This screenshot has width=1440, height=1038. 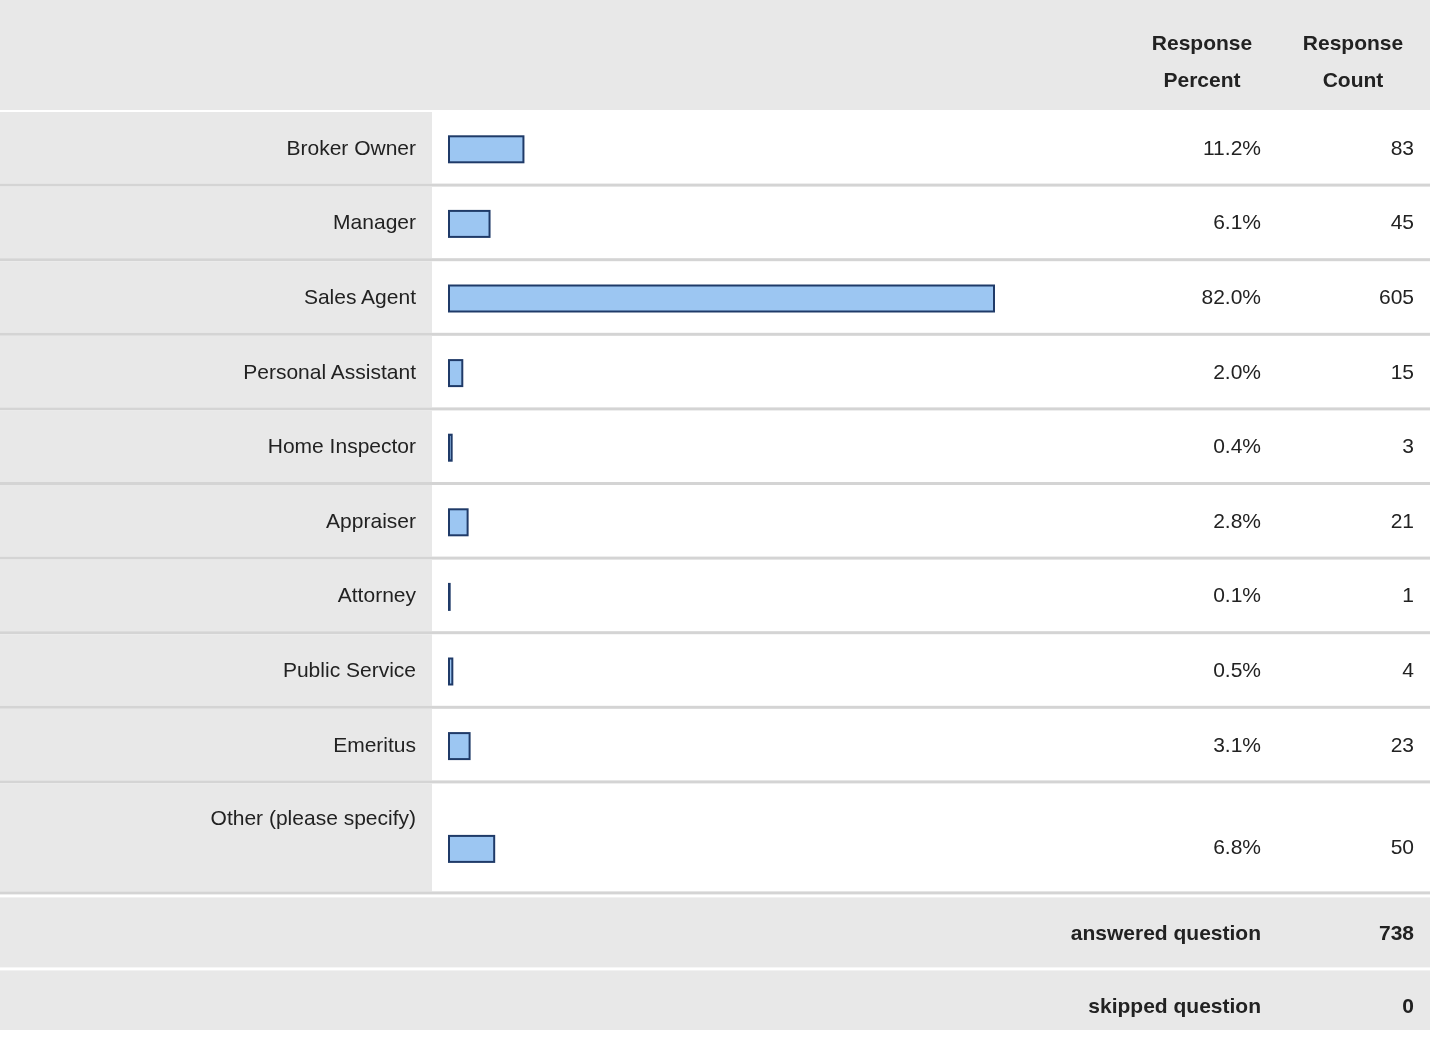 I want to click on text: 21, so click(x=1402, y=520).